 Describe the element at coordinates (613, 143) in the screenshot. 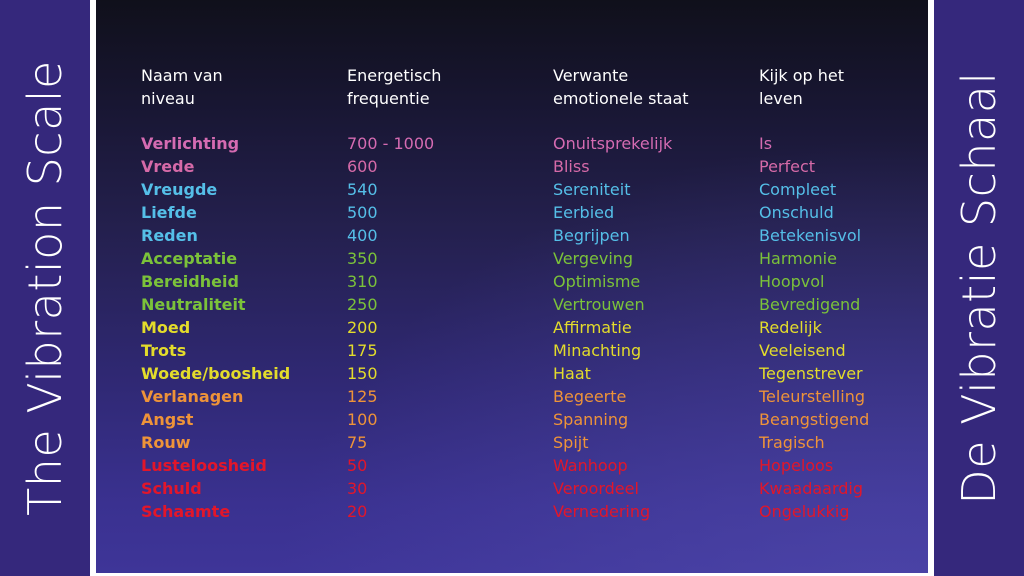

I see `emotion-value: Onuitsprekelijk` at that location.